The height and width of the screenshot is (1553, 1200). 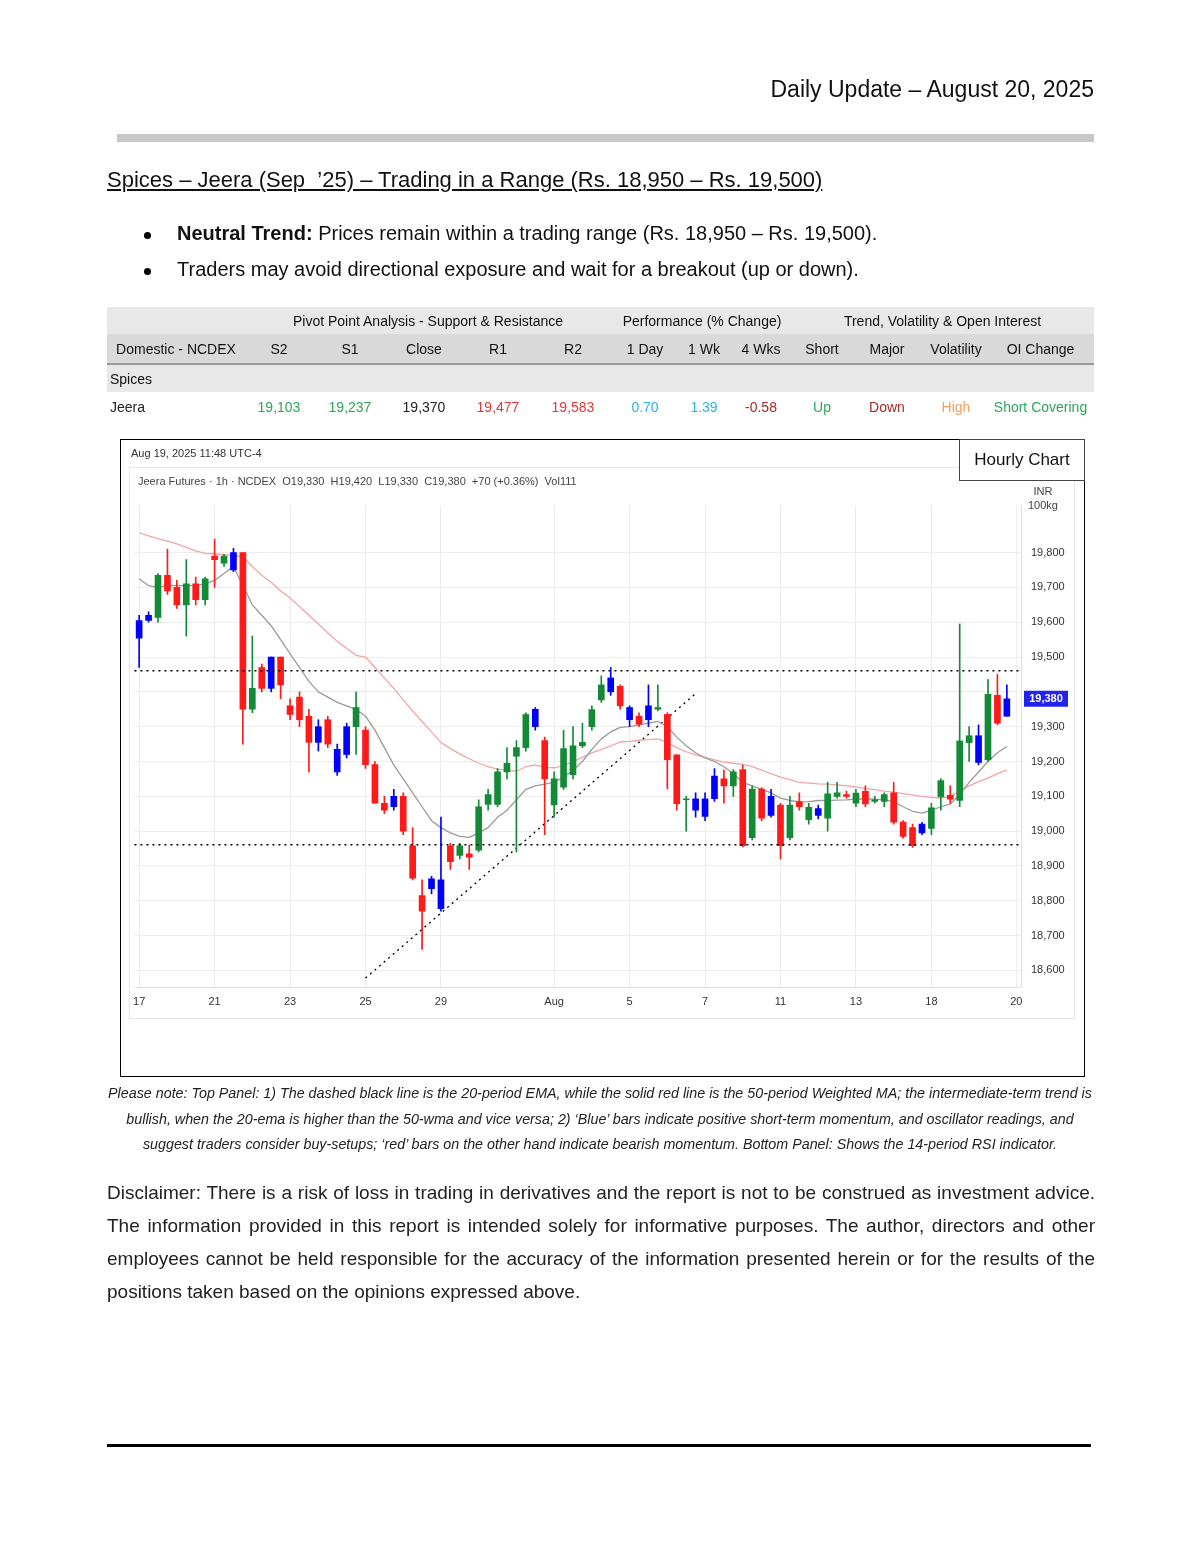 What do you see at coordinates (1048, 656) in the screenshot?
I see `y-tick-label: 19,500` at bounding box center [1048, 656].